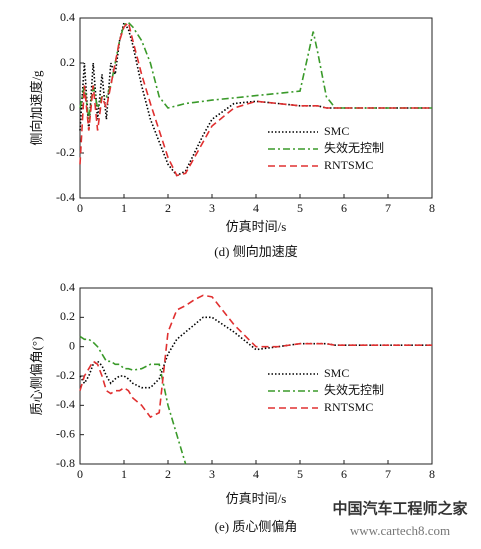 This screenshot has height=549, width=481. I want to click on y-tick-label: -0.8, so click(65, 463).